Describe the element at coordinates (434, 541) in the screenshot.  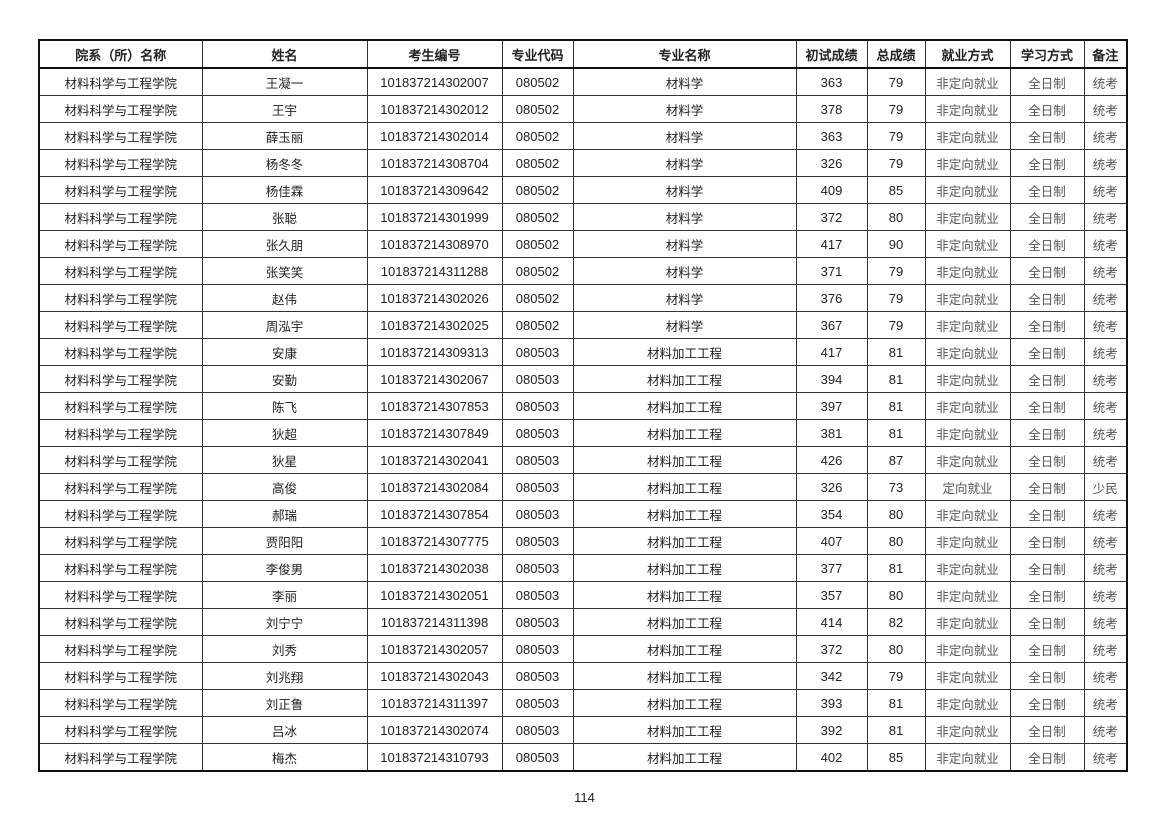
I see `cell-candidate-id: 101837214307775` at that location.